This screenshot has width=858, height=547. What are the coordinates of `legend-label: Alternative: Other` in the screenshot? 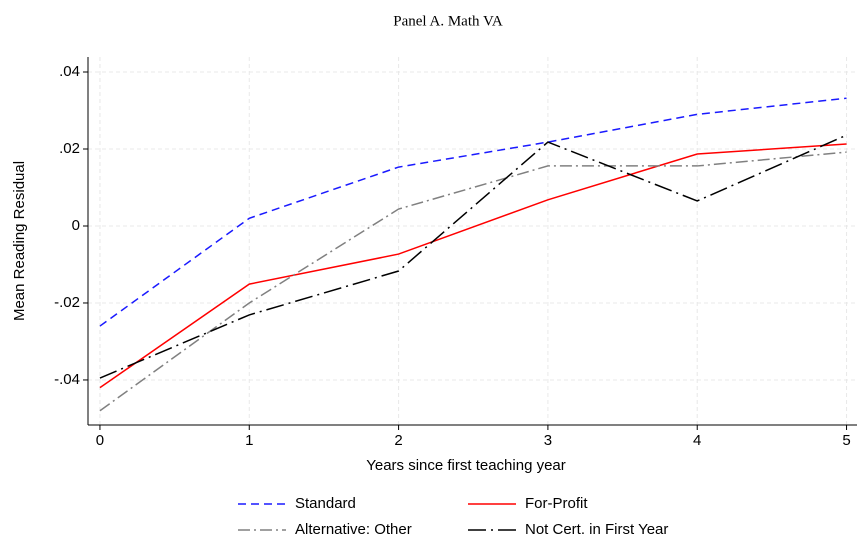 It's located at (353, 529).